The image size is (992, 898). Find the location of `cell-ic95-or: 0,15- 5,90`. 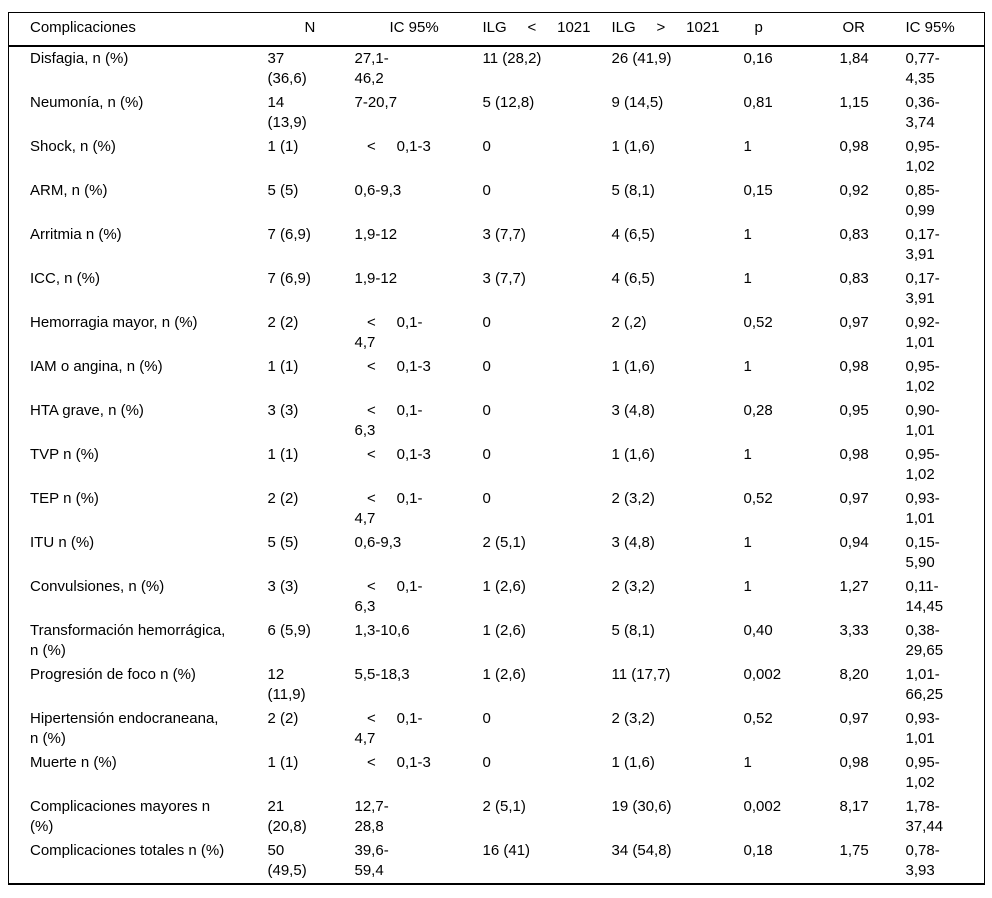

cell-ic95-or: 0,15- 5,90 is located at coordinates (922, 552).